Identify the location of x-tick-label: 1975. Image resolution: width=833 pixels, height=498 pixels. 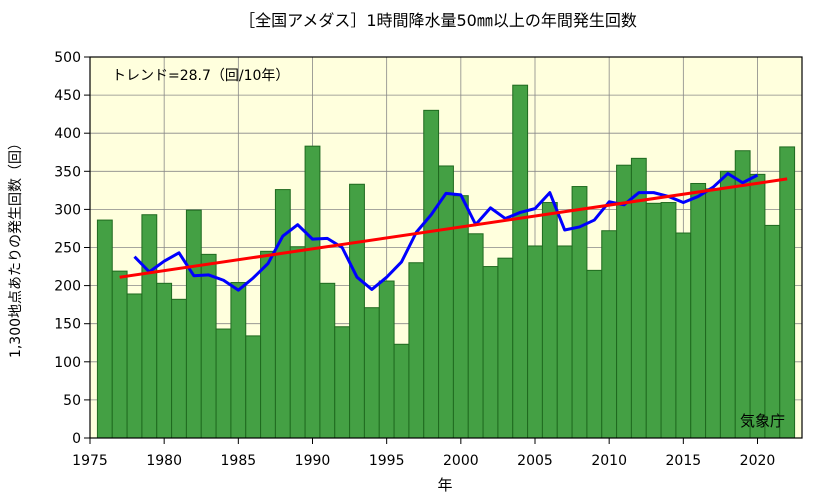
(90, 461).